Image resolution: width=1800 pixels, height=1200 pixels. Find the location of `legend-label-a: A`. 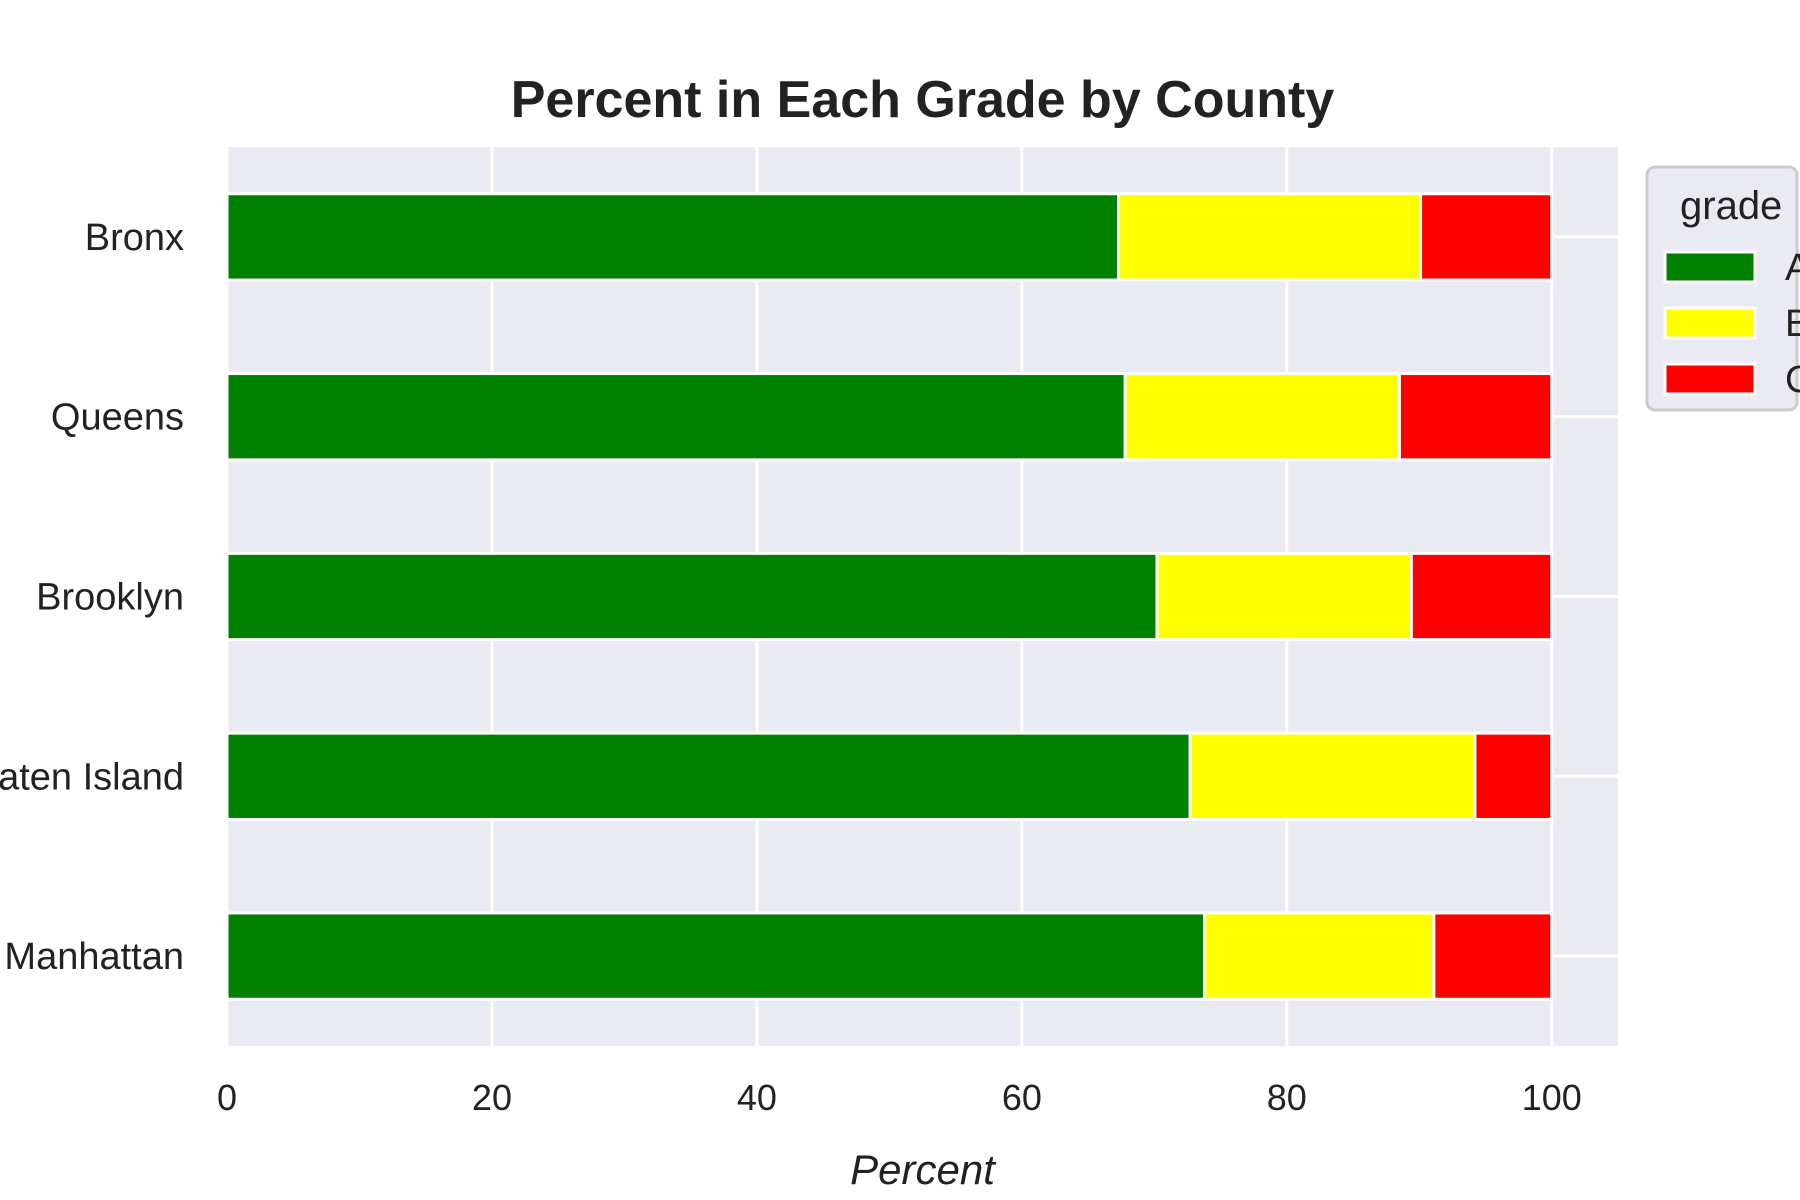

legend-label-a: A is located at coordinates (1792, 268).